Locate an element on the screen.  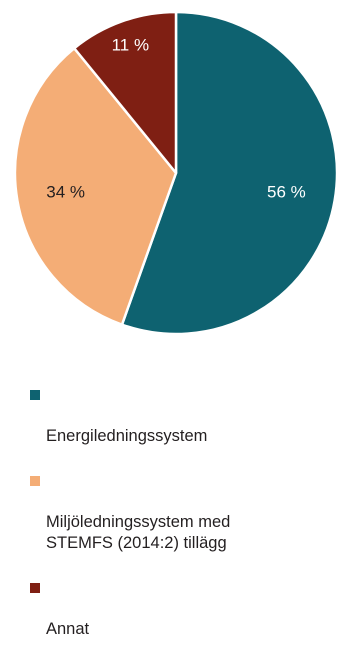
pie-label-miljoledningssystem: 34 % is located at coordinates (65, 192).